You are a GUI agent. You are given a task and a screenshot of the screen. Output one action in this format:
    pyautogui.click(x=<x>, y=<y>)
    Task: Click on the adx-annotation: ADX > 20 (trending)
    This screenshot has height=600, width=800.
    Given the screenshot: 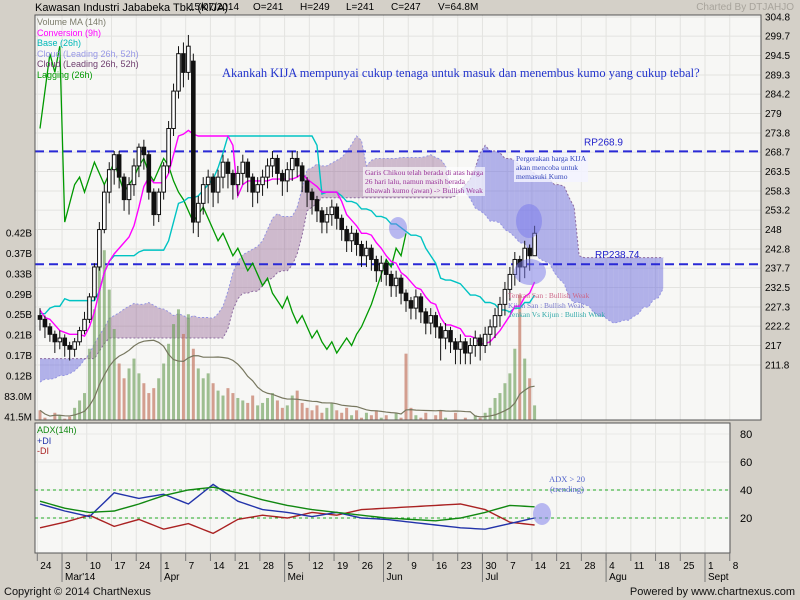 What is the action you would take?
    pyautogui.click(x=567, y=484)
    